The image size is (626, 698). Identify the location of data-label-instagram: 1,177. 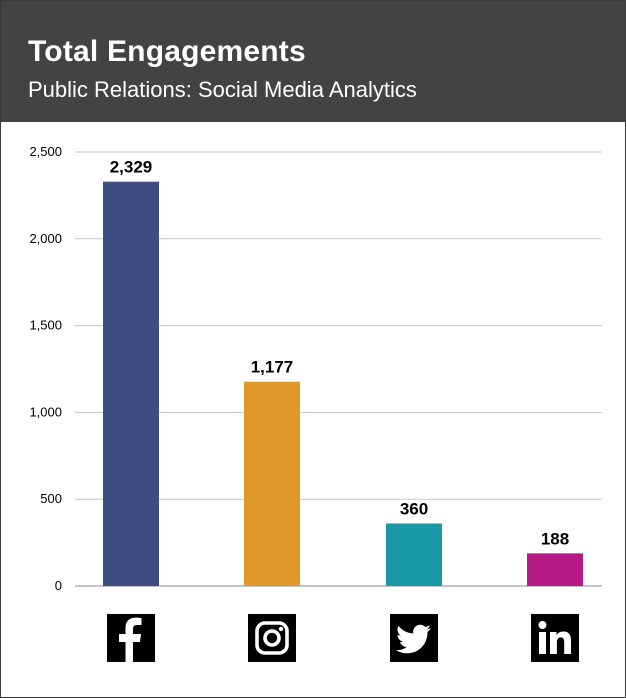
(272, 367).